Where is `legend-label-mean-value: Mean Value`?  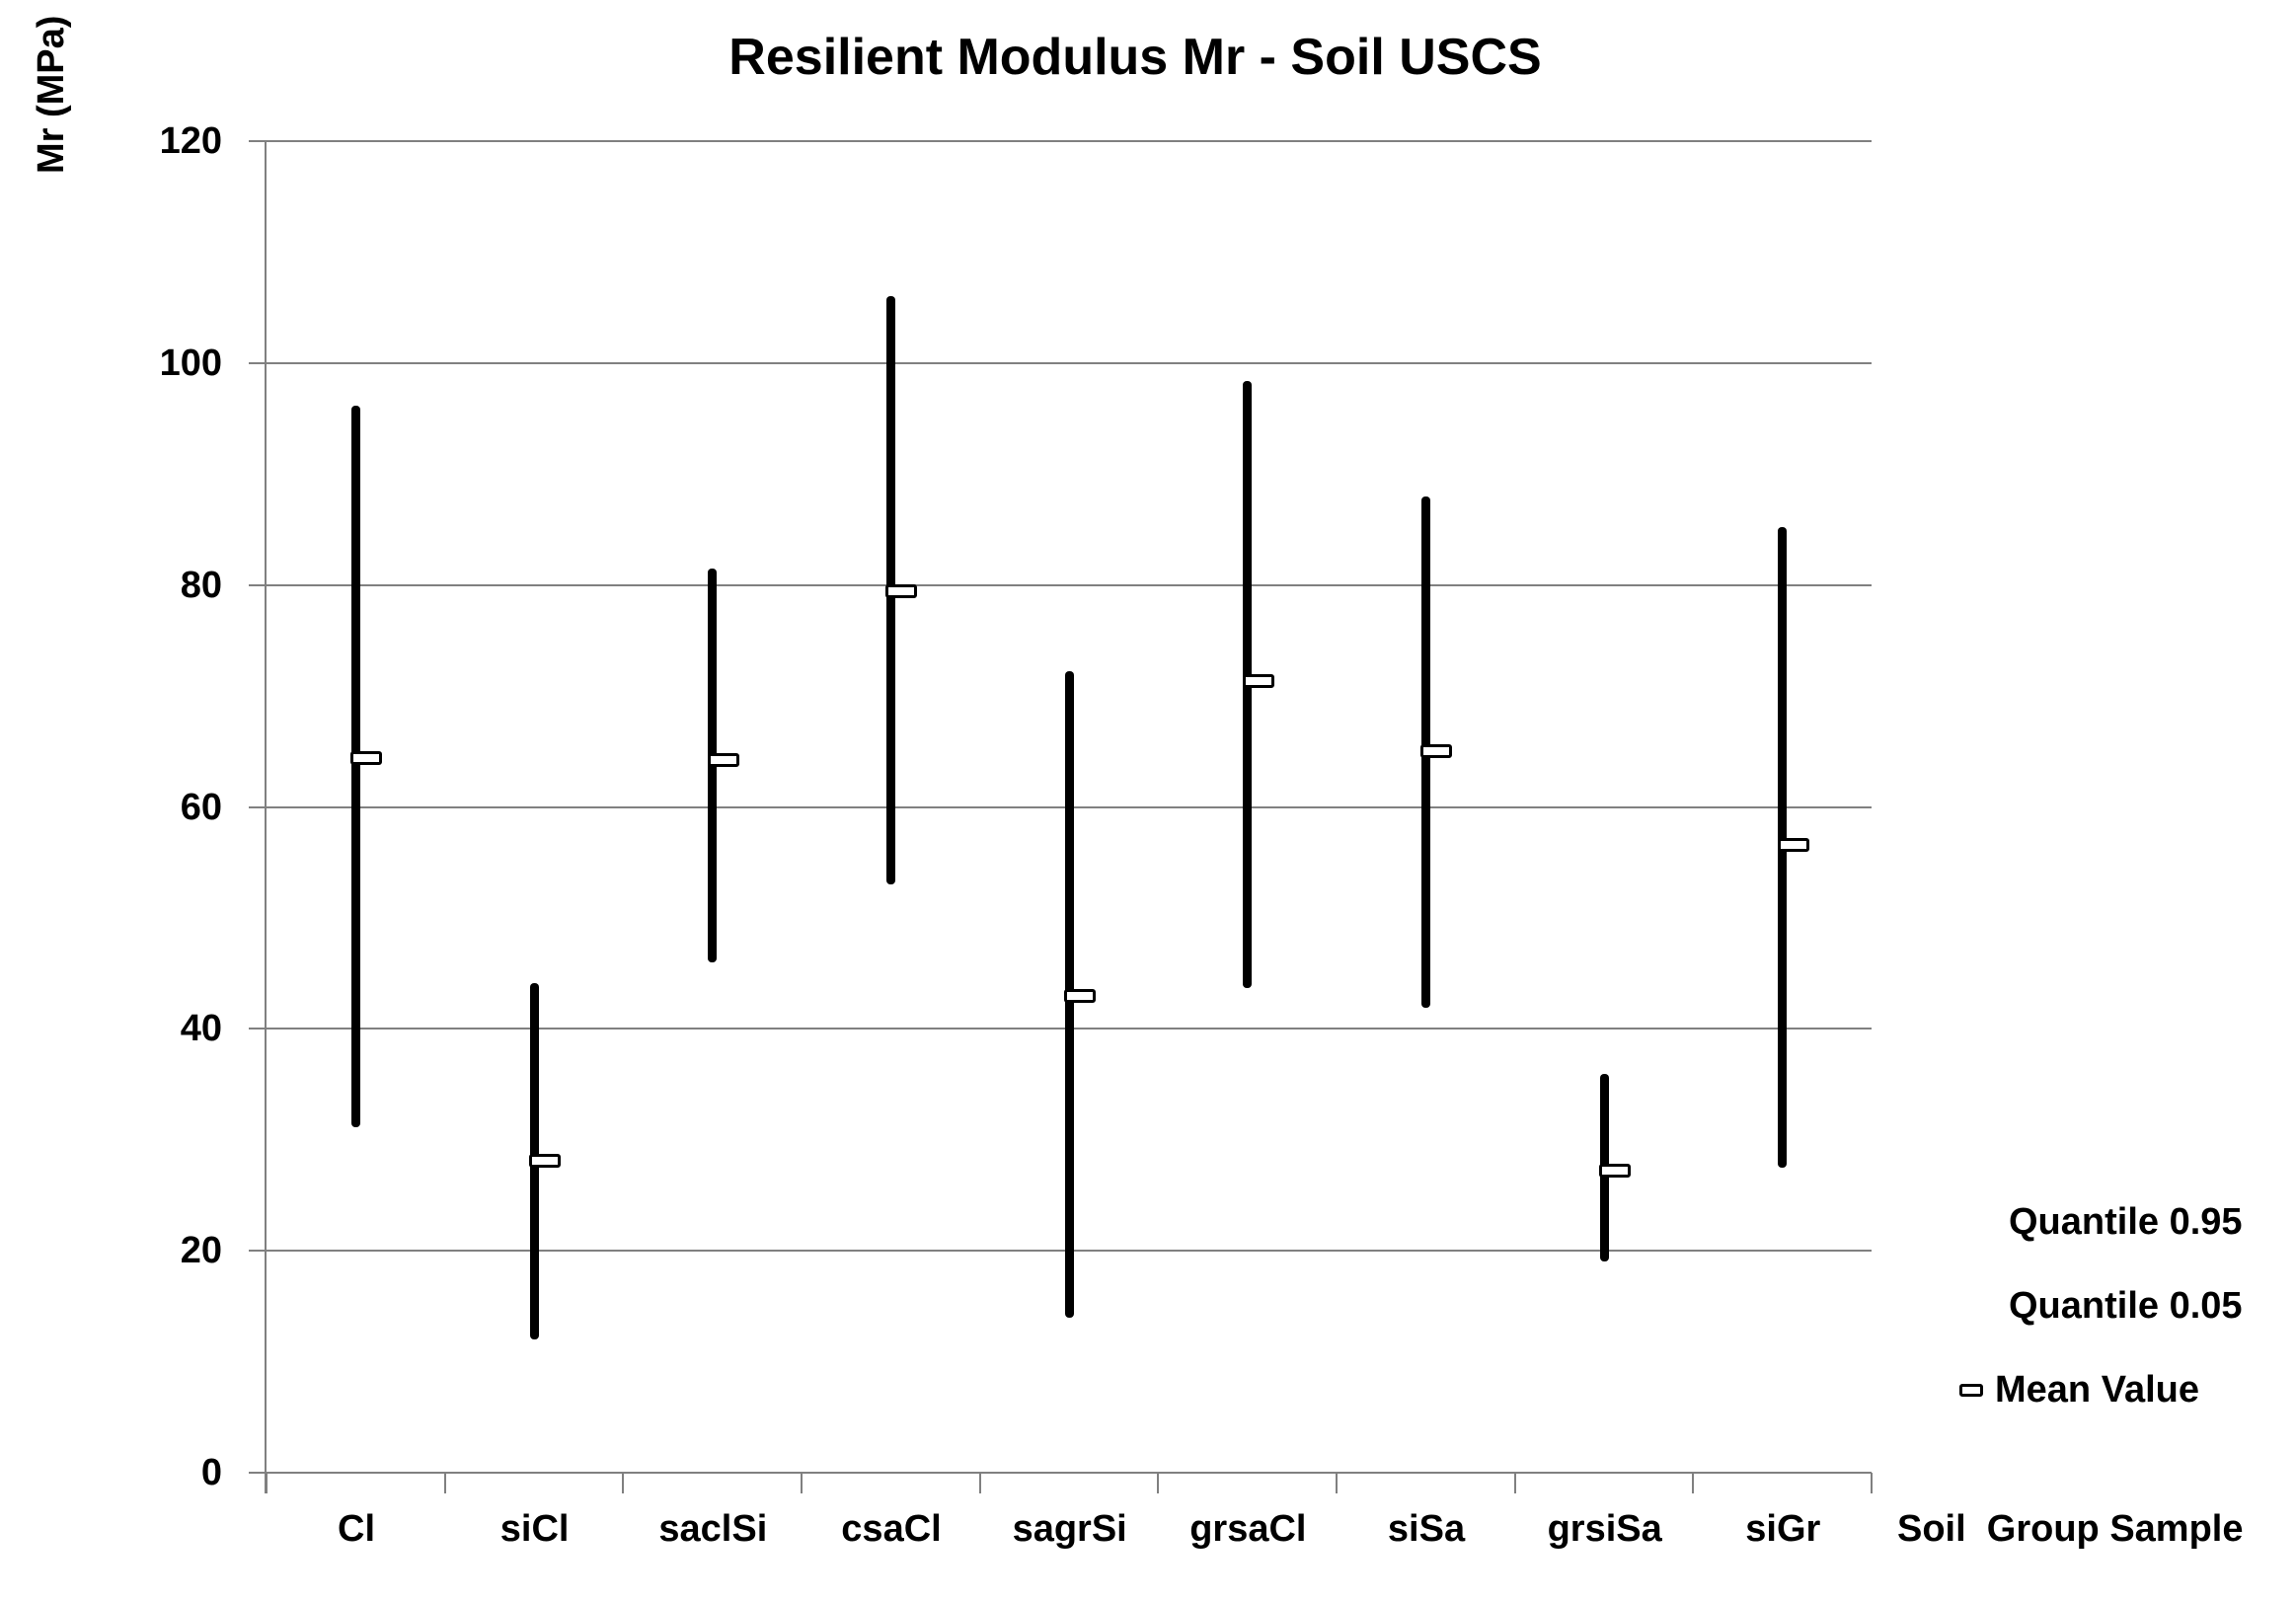 legend-label-mean-value: Mean Value is located at coordinates (2097, 1389).